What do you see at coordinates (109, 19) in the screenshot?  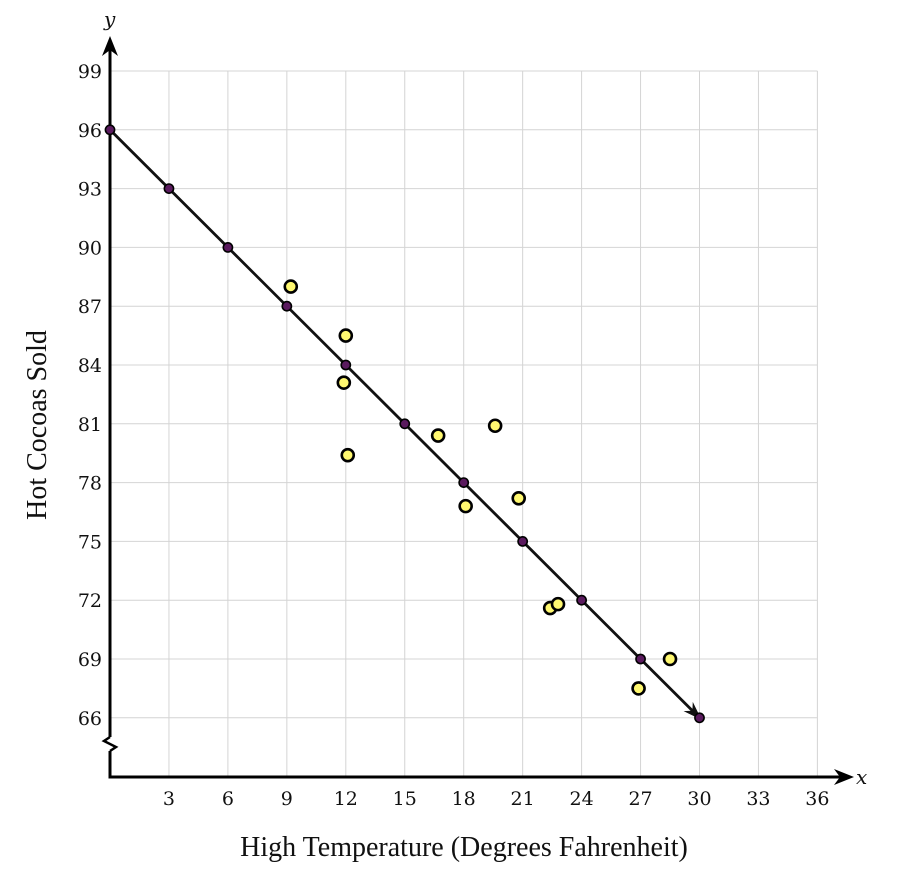 I see `y-axis-variable: y` at bounding box center [109, 19].